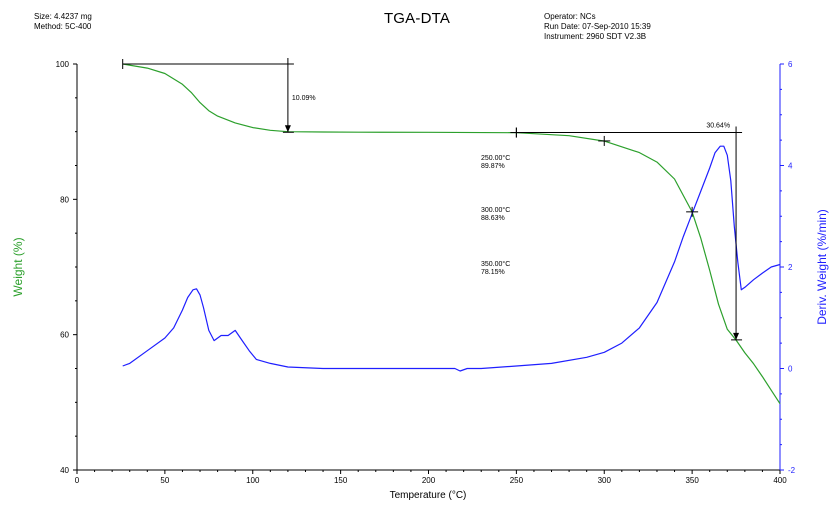 This screenshot has width=834, height=510. I want to click on size-row: Size: 4.4237 mg, so click(63, 17).